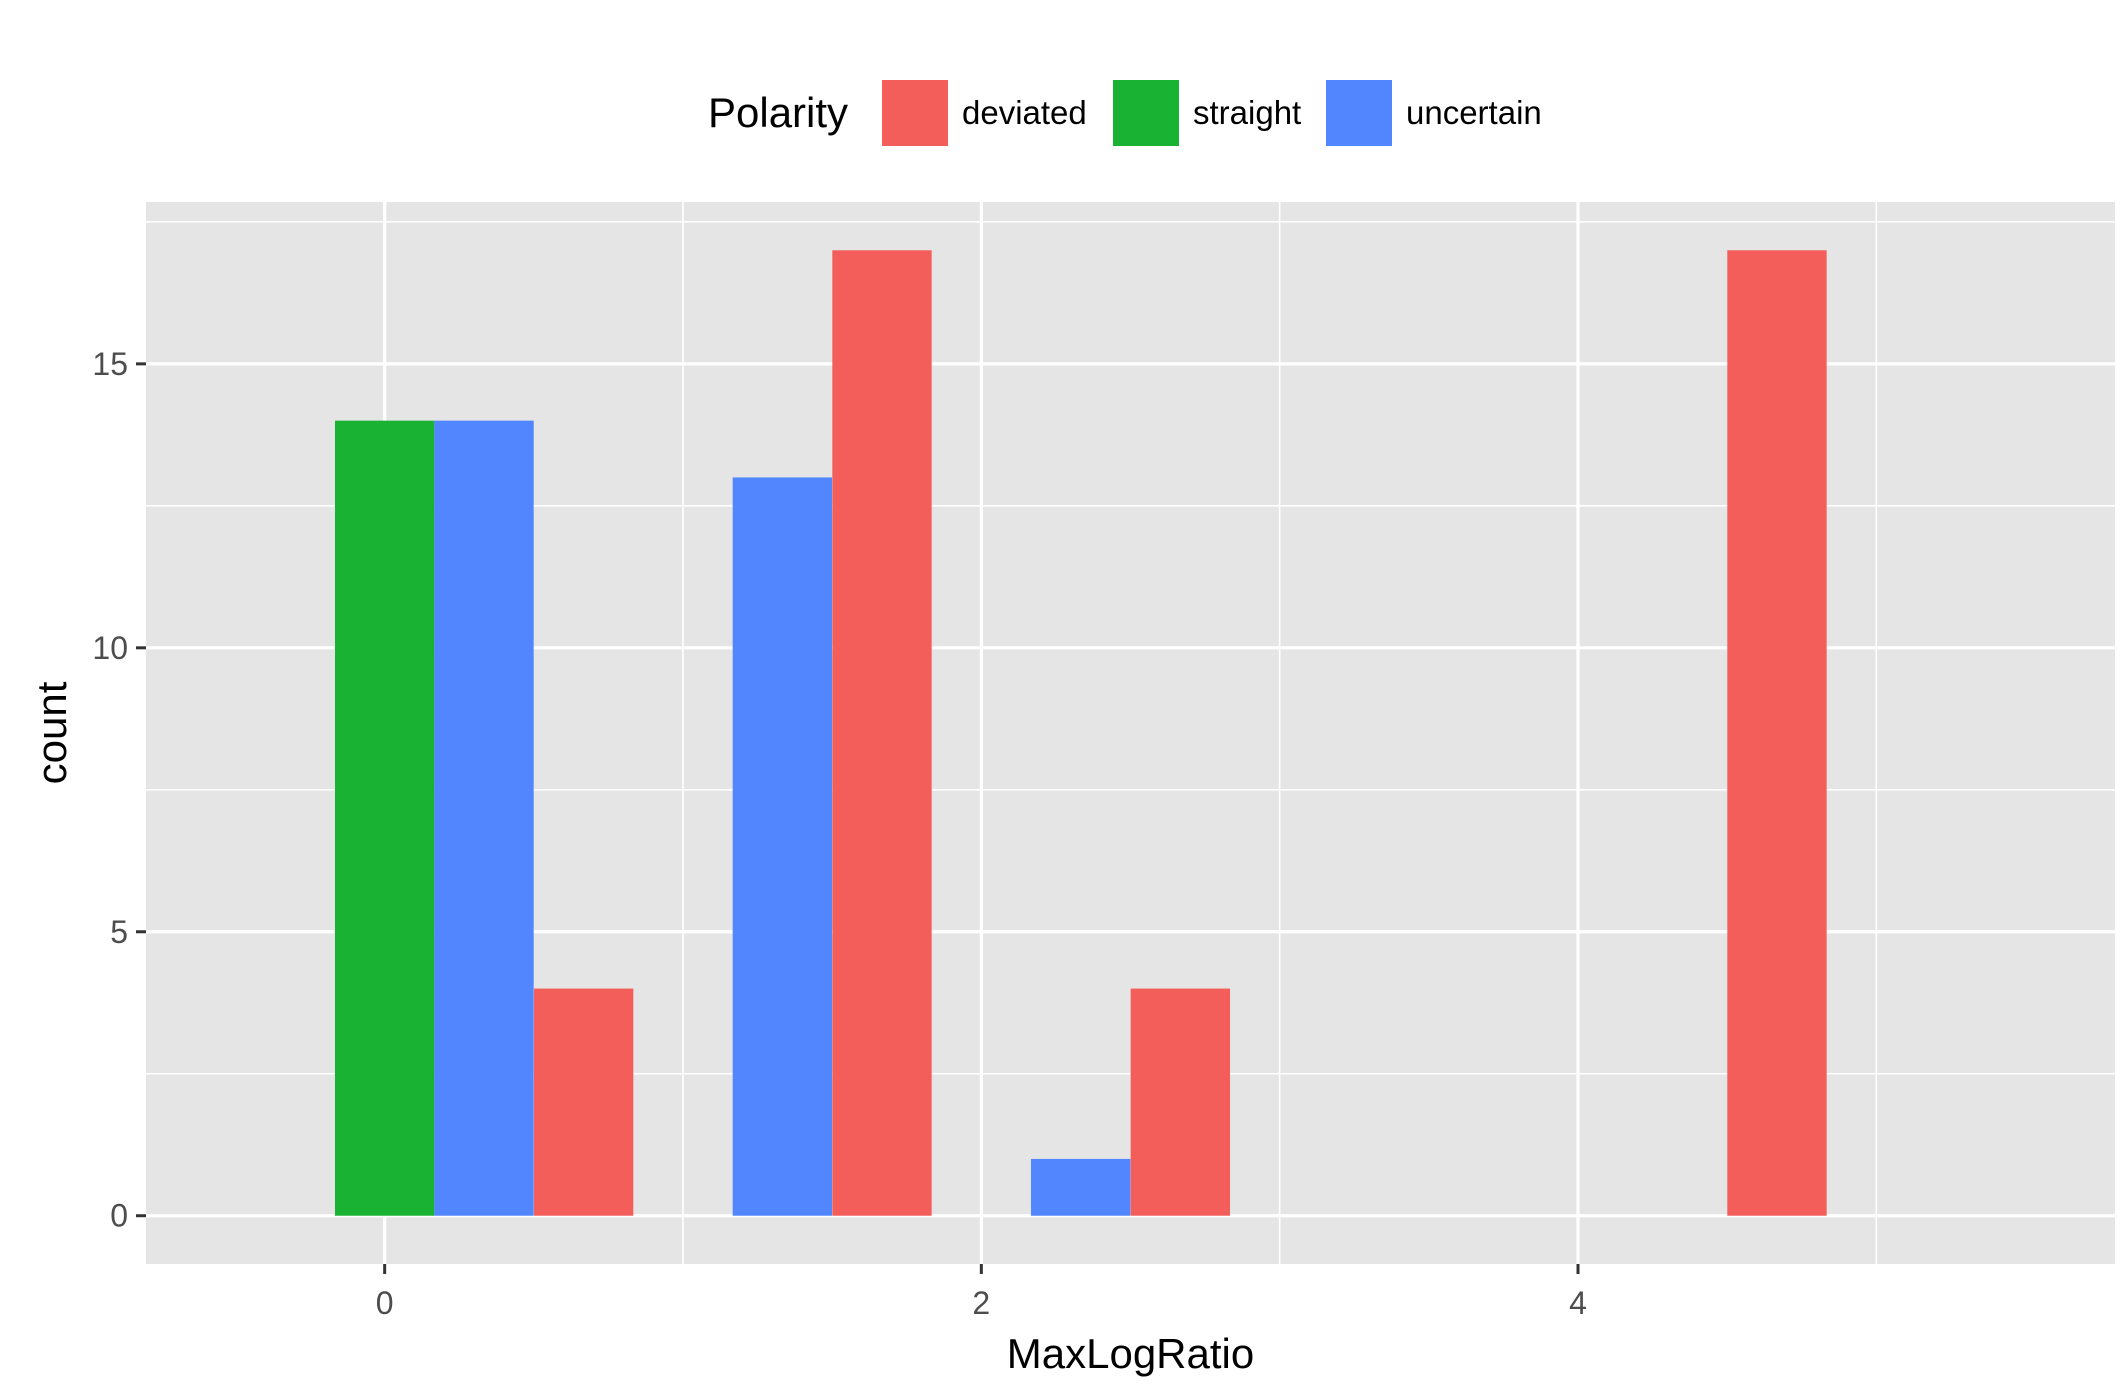 The height and width of the screenshot is (1392, 2125). I want to click on legend: Polarity deviated straight uncertain, so click(1125, 113).